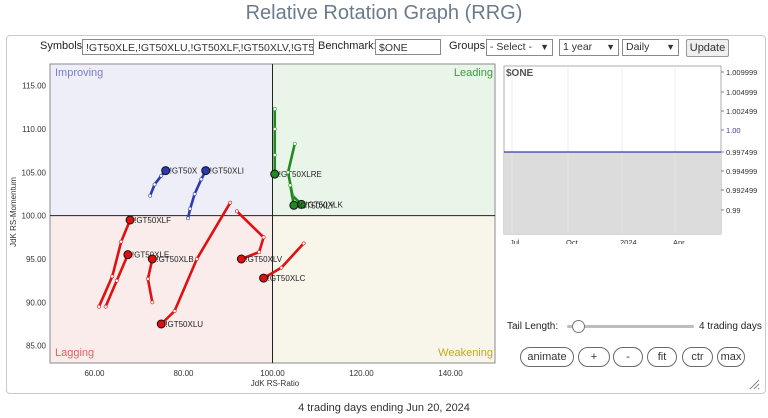 This screenshot has height=418, width=768. I want to click on series-gt50xli: !GT50XLI, so click(215, 193).